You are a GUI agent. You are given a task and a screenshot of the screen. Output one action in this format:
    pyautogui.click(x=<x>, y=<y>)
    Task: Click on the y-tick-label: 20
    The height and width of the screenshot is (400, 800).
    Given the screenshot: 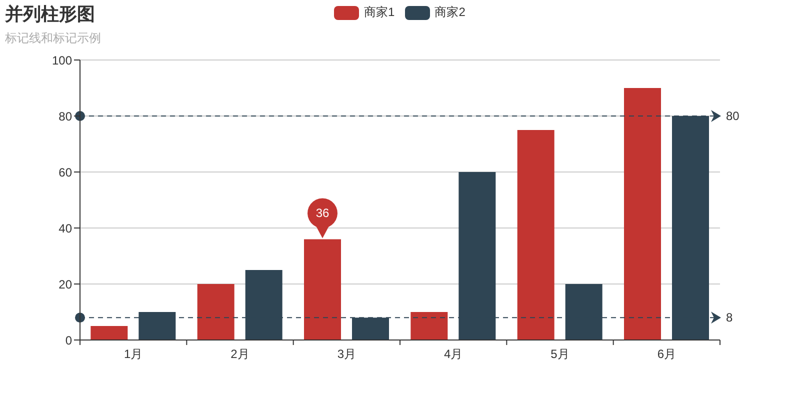 What is the action you would take?
    pyautogui.click(x=65, y=284)
    